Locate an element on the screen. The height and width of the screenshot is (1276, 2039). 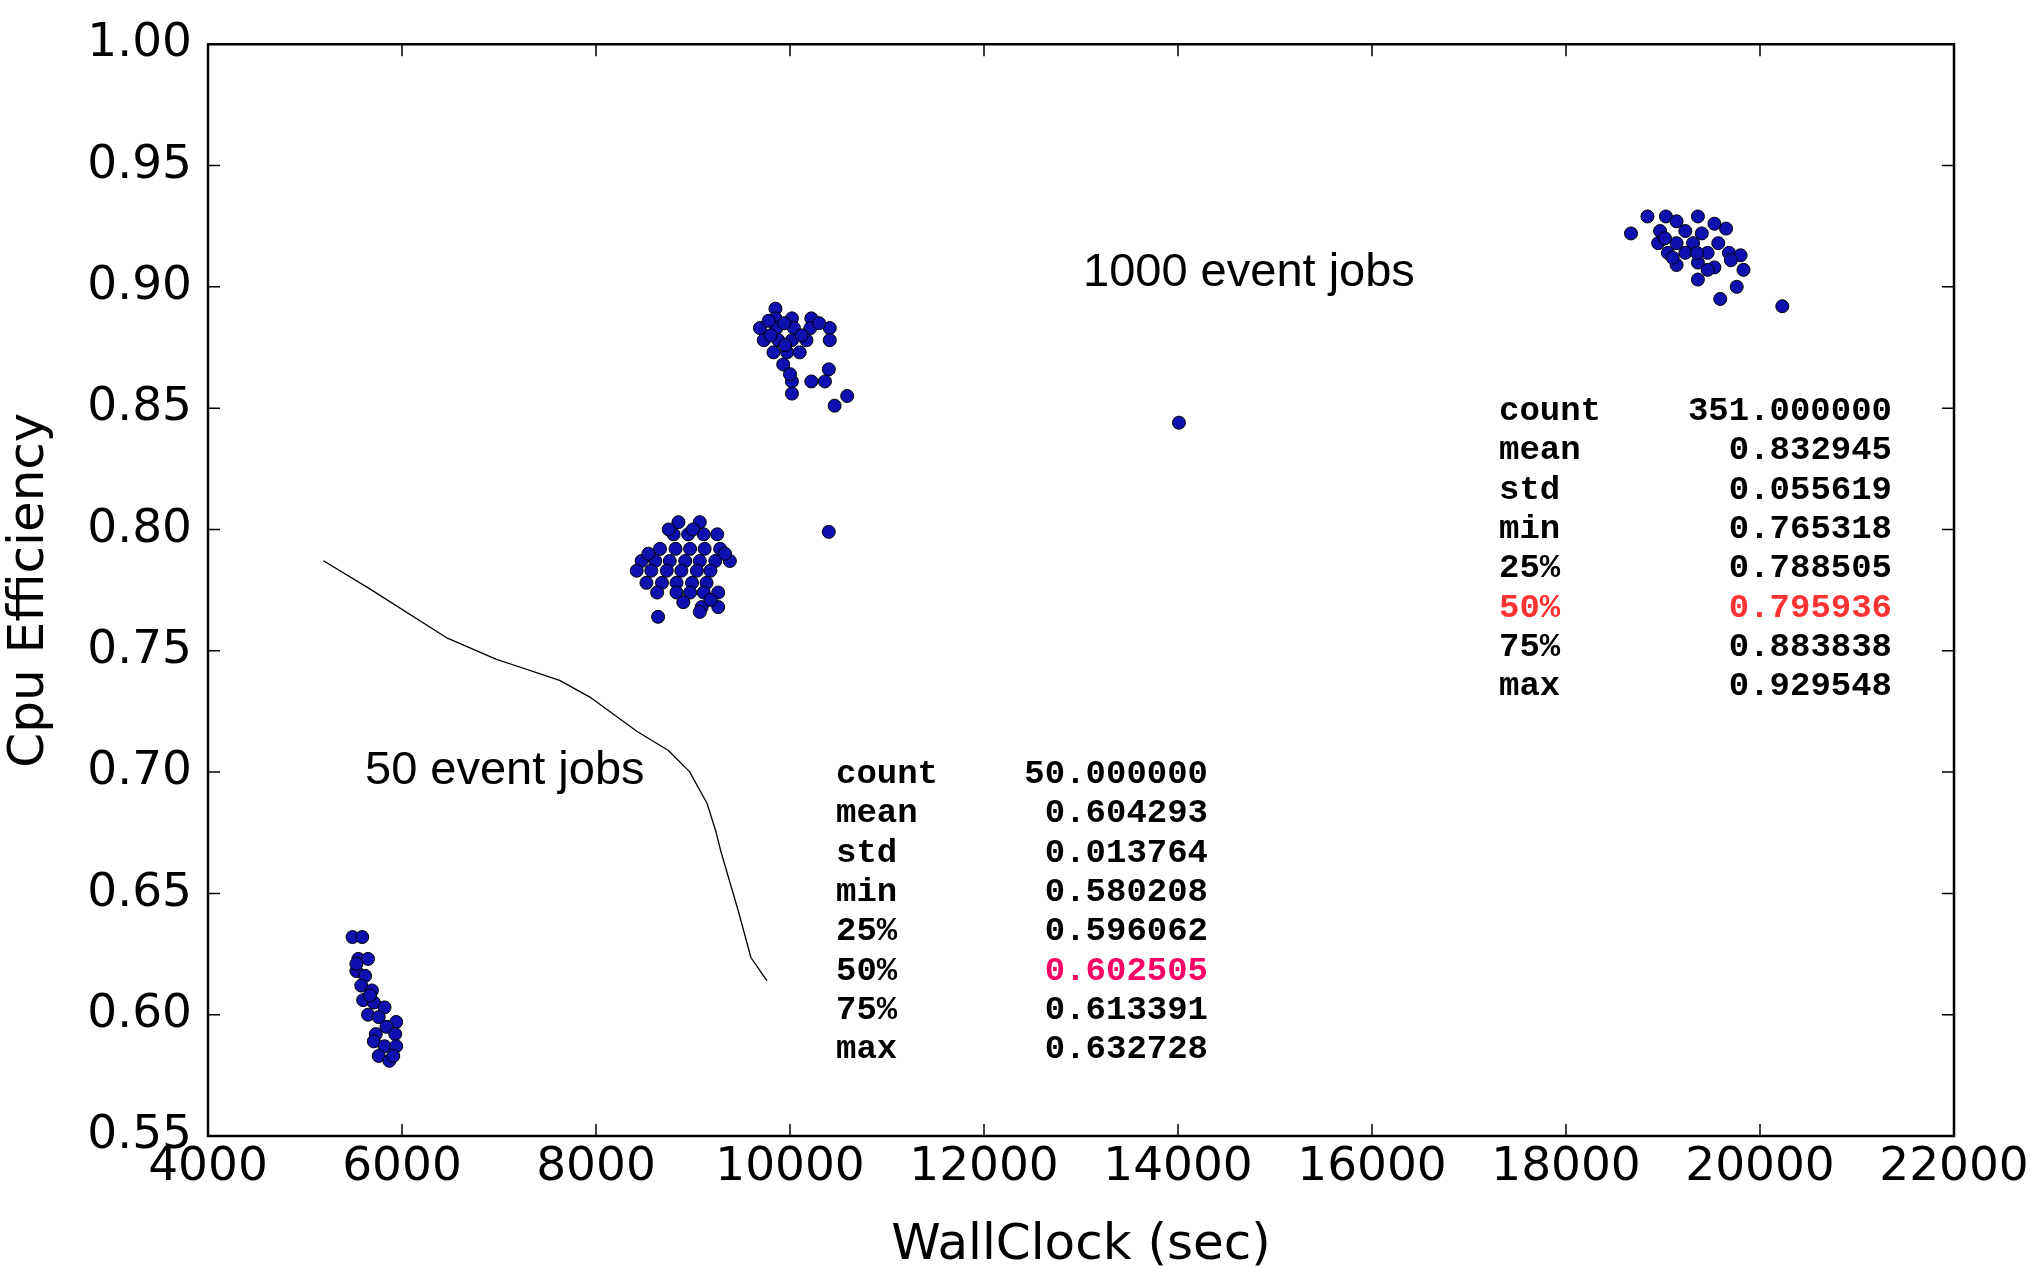
annotation: 0.929548 is located at coordinates (1810, 686).